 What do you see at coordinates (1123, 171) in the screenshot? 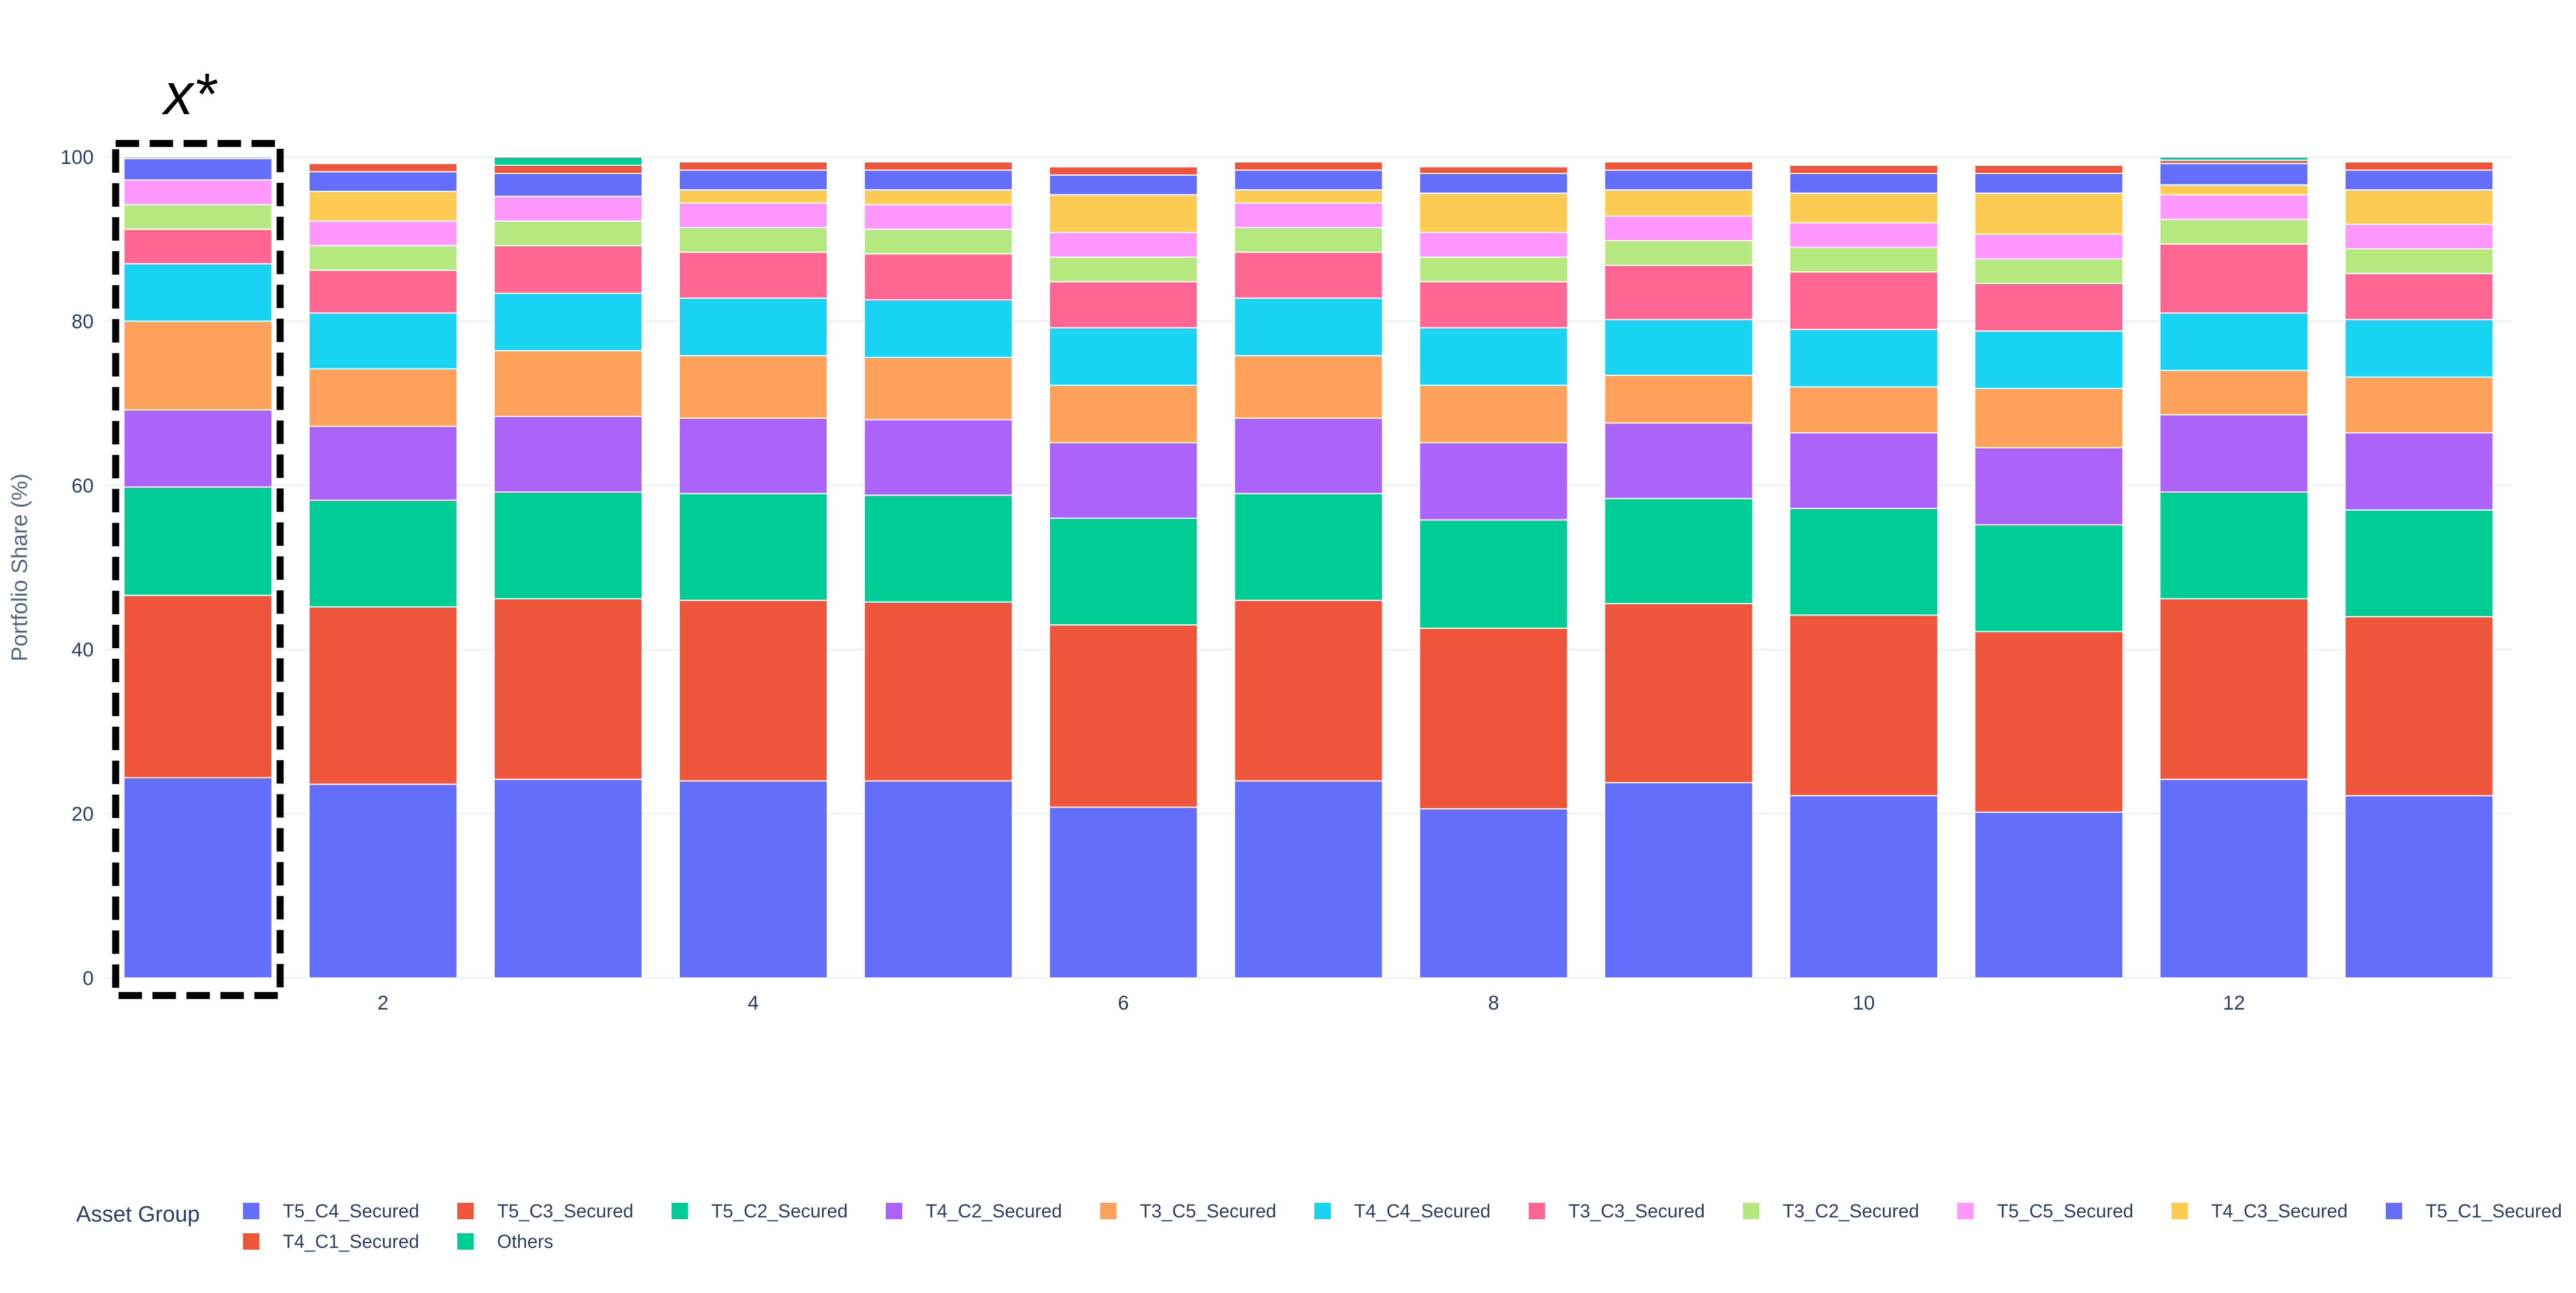
I see `bar-segment-6-T4_C1_Secured` at bounding box center [1123, 171].